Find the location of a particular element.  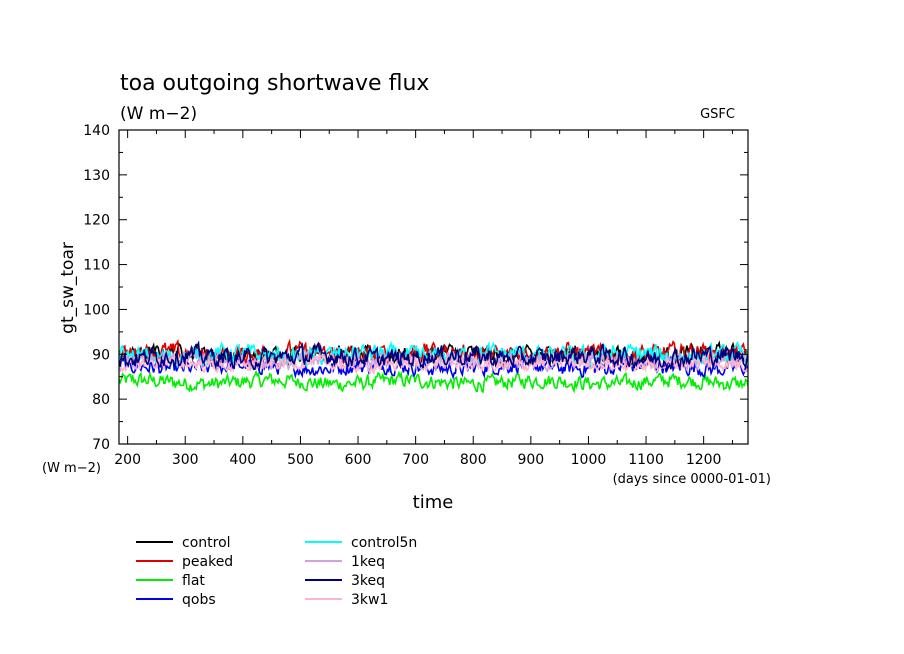

x-tick-label: 600 is located at coordinates (358, 460).